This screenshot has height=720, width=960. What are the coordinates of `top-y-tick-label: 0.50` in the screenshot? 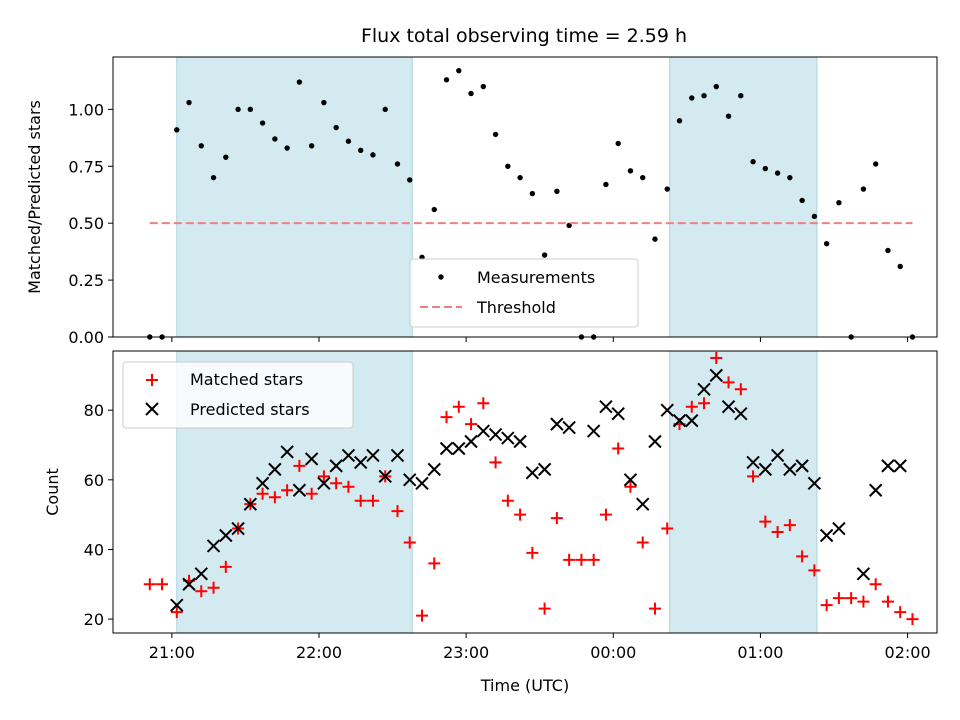 It's located at (86, 223).